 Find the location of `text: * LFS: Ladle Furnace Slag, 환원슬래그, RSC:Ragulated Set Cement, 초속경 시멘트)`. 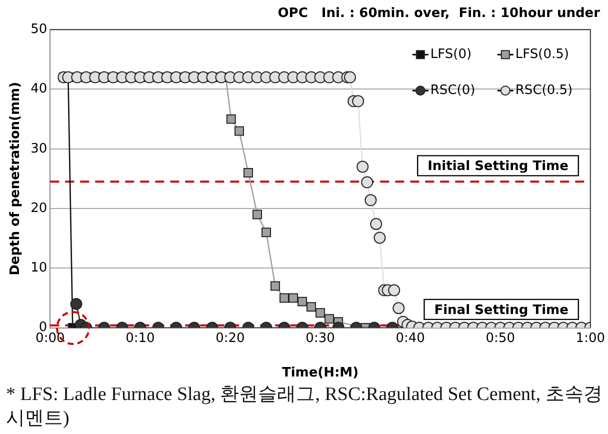

text: * LFS: Ladle Furnace Slag, 환원슬래그, RSC:Ragulated Set Cement, 초속경 시멘트) is located at coordinates (305, 407).